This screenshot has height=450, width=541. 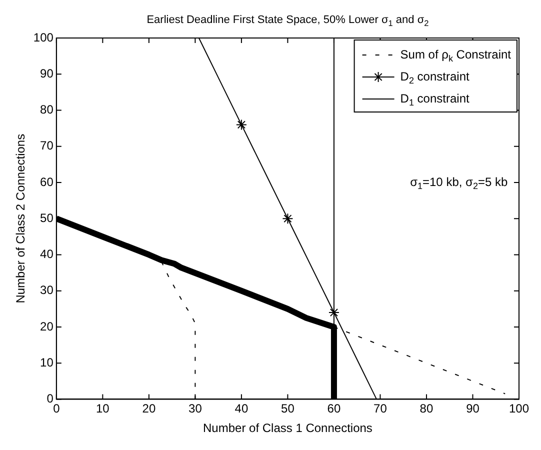 What do you see at coordinates (47, 73) in the screenshot?
I see `y-tick-label: 90` at bounding box center [47, 73].